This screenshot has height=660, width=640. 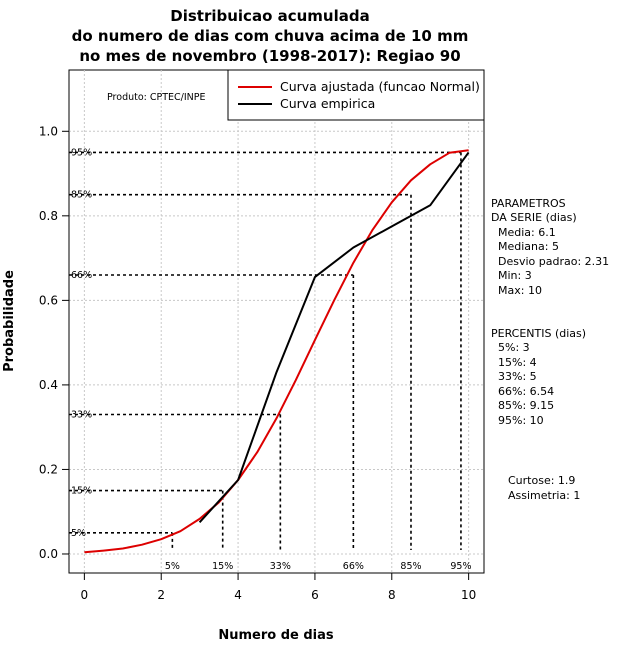 What do you see at coordinates (78, 533) in the screenshot?
I see `percentile-y-label-0: 5%` at bounding box center [78, 533].